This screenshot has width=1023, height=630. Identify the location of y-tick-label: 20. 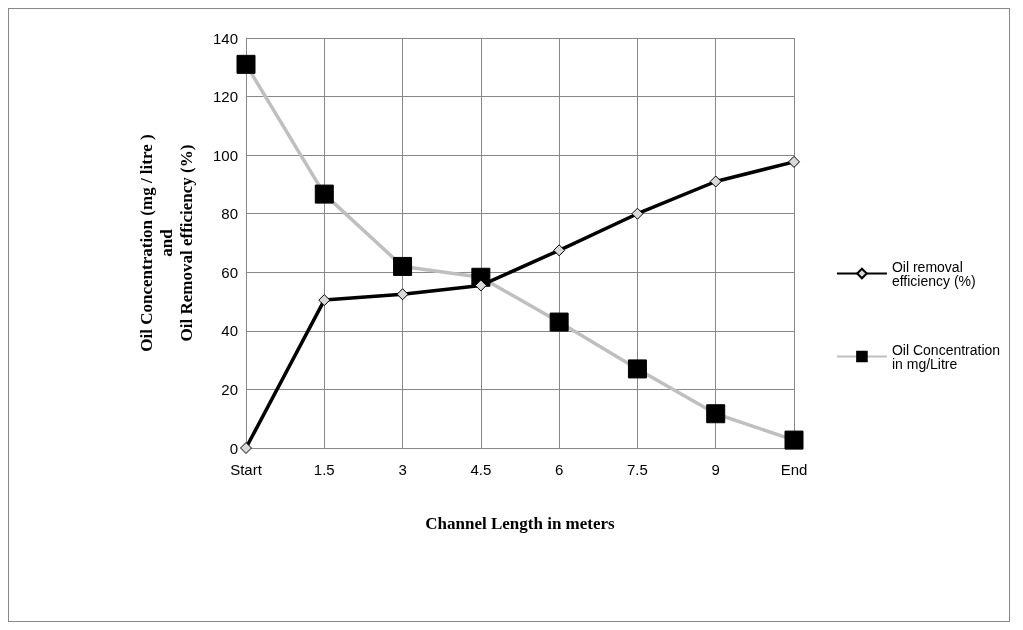
(229, 389).